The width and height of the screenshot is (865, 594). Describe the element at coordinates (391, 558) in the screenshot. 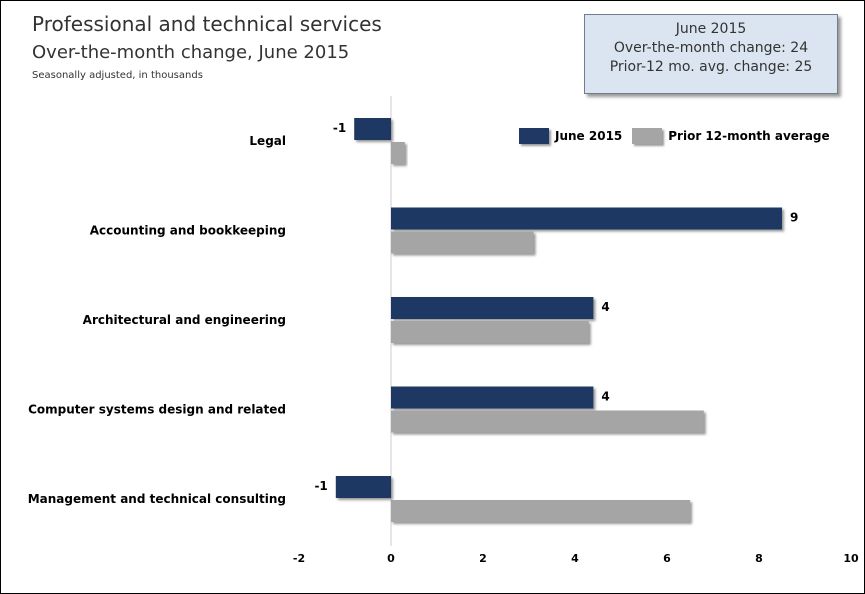

I see `x-tick-label: 0` at that location.